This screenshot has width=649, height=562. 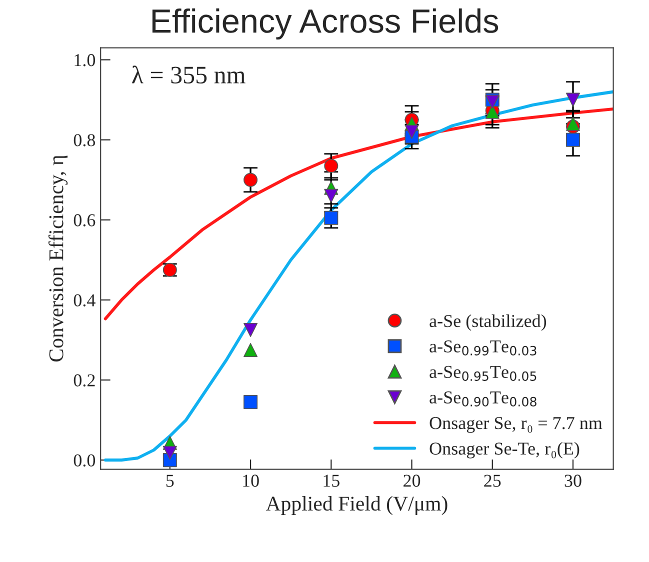 What do you see at coordinates (573, 480) in the screenshot?
I see `x-tick-label: 30` at bounding box center [573, 480].